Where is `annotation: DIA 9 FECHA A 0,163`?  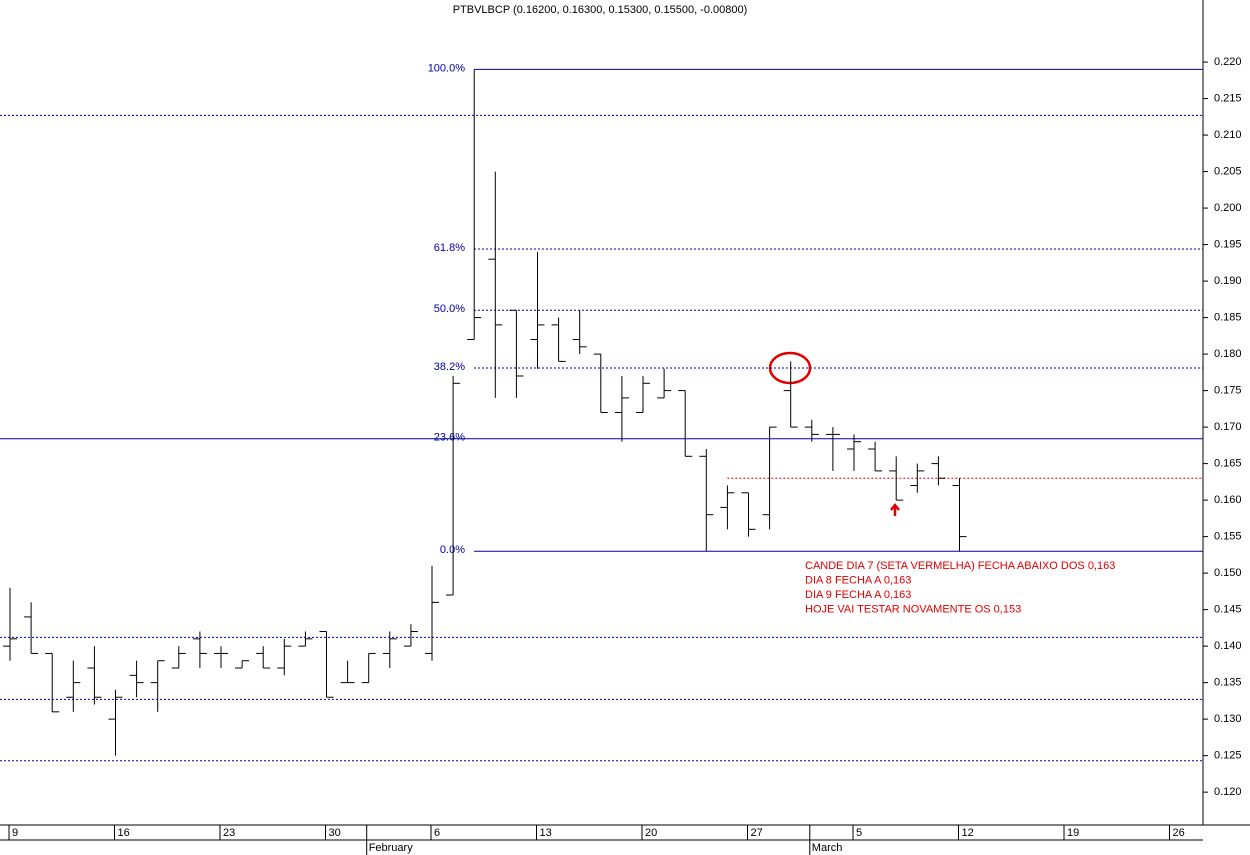
annotation: DIA 9 FECHA A 0,163 is located at coordinates (858, 595).